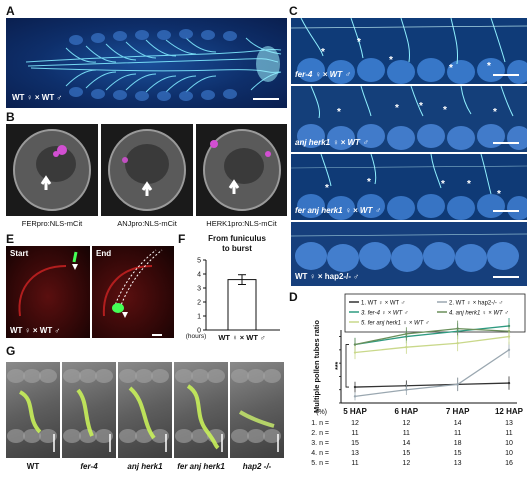  What do you see at coordinates (199, 303) in the screenshot?
I see `y-tick-label: 2` at bounding box center [199, 303].